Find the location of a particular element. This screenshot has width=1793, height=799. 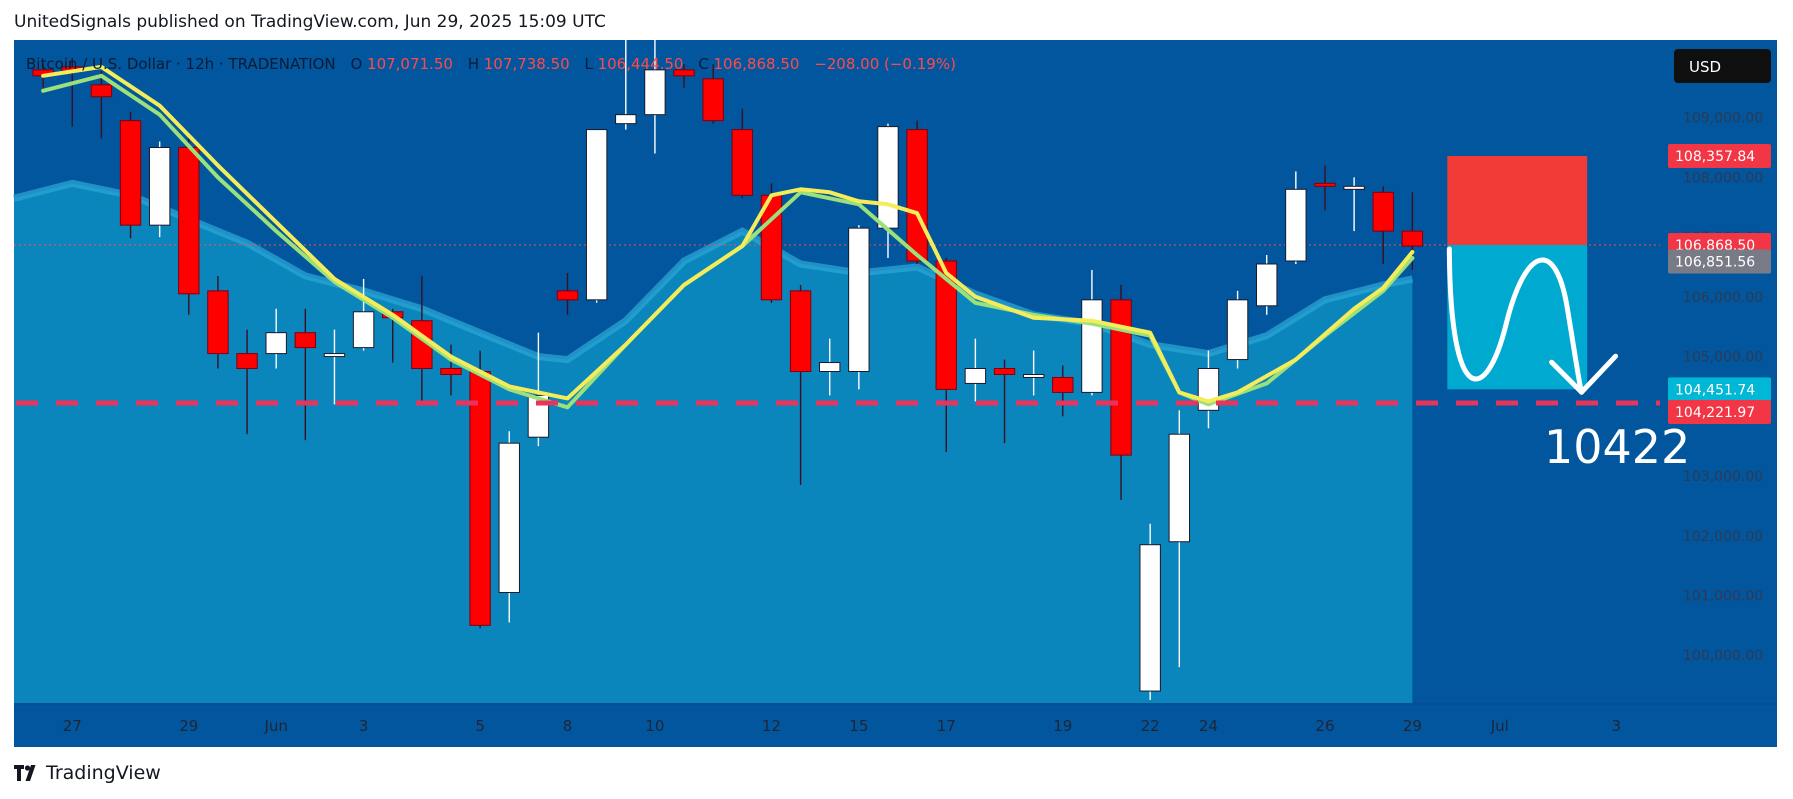

dashed-level-badge: 104,221.97 is located at coordinates (1719, 411).